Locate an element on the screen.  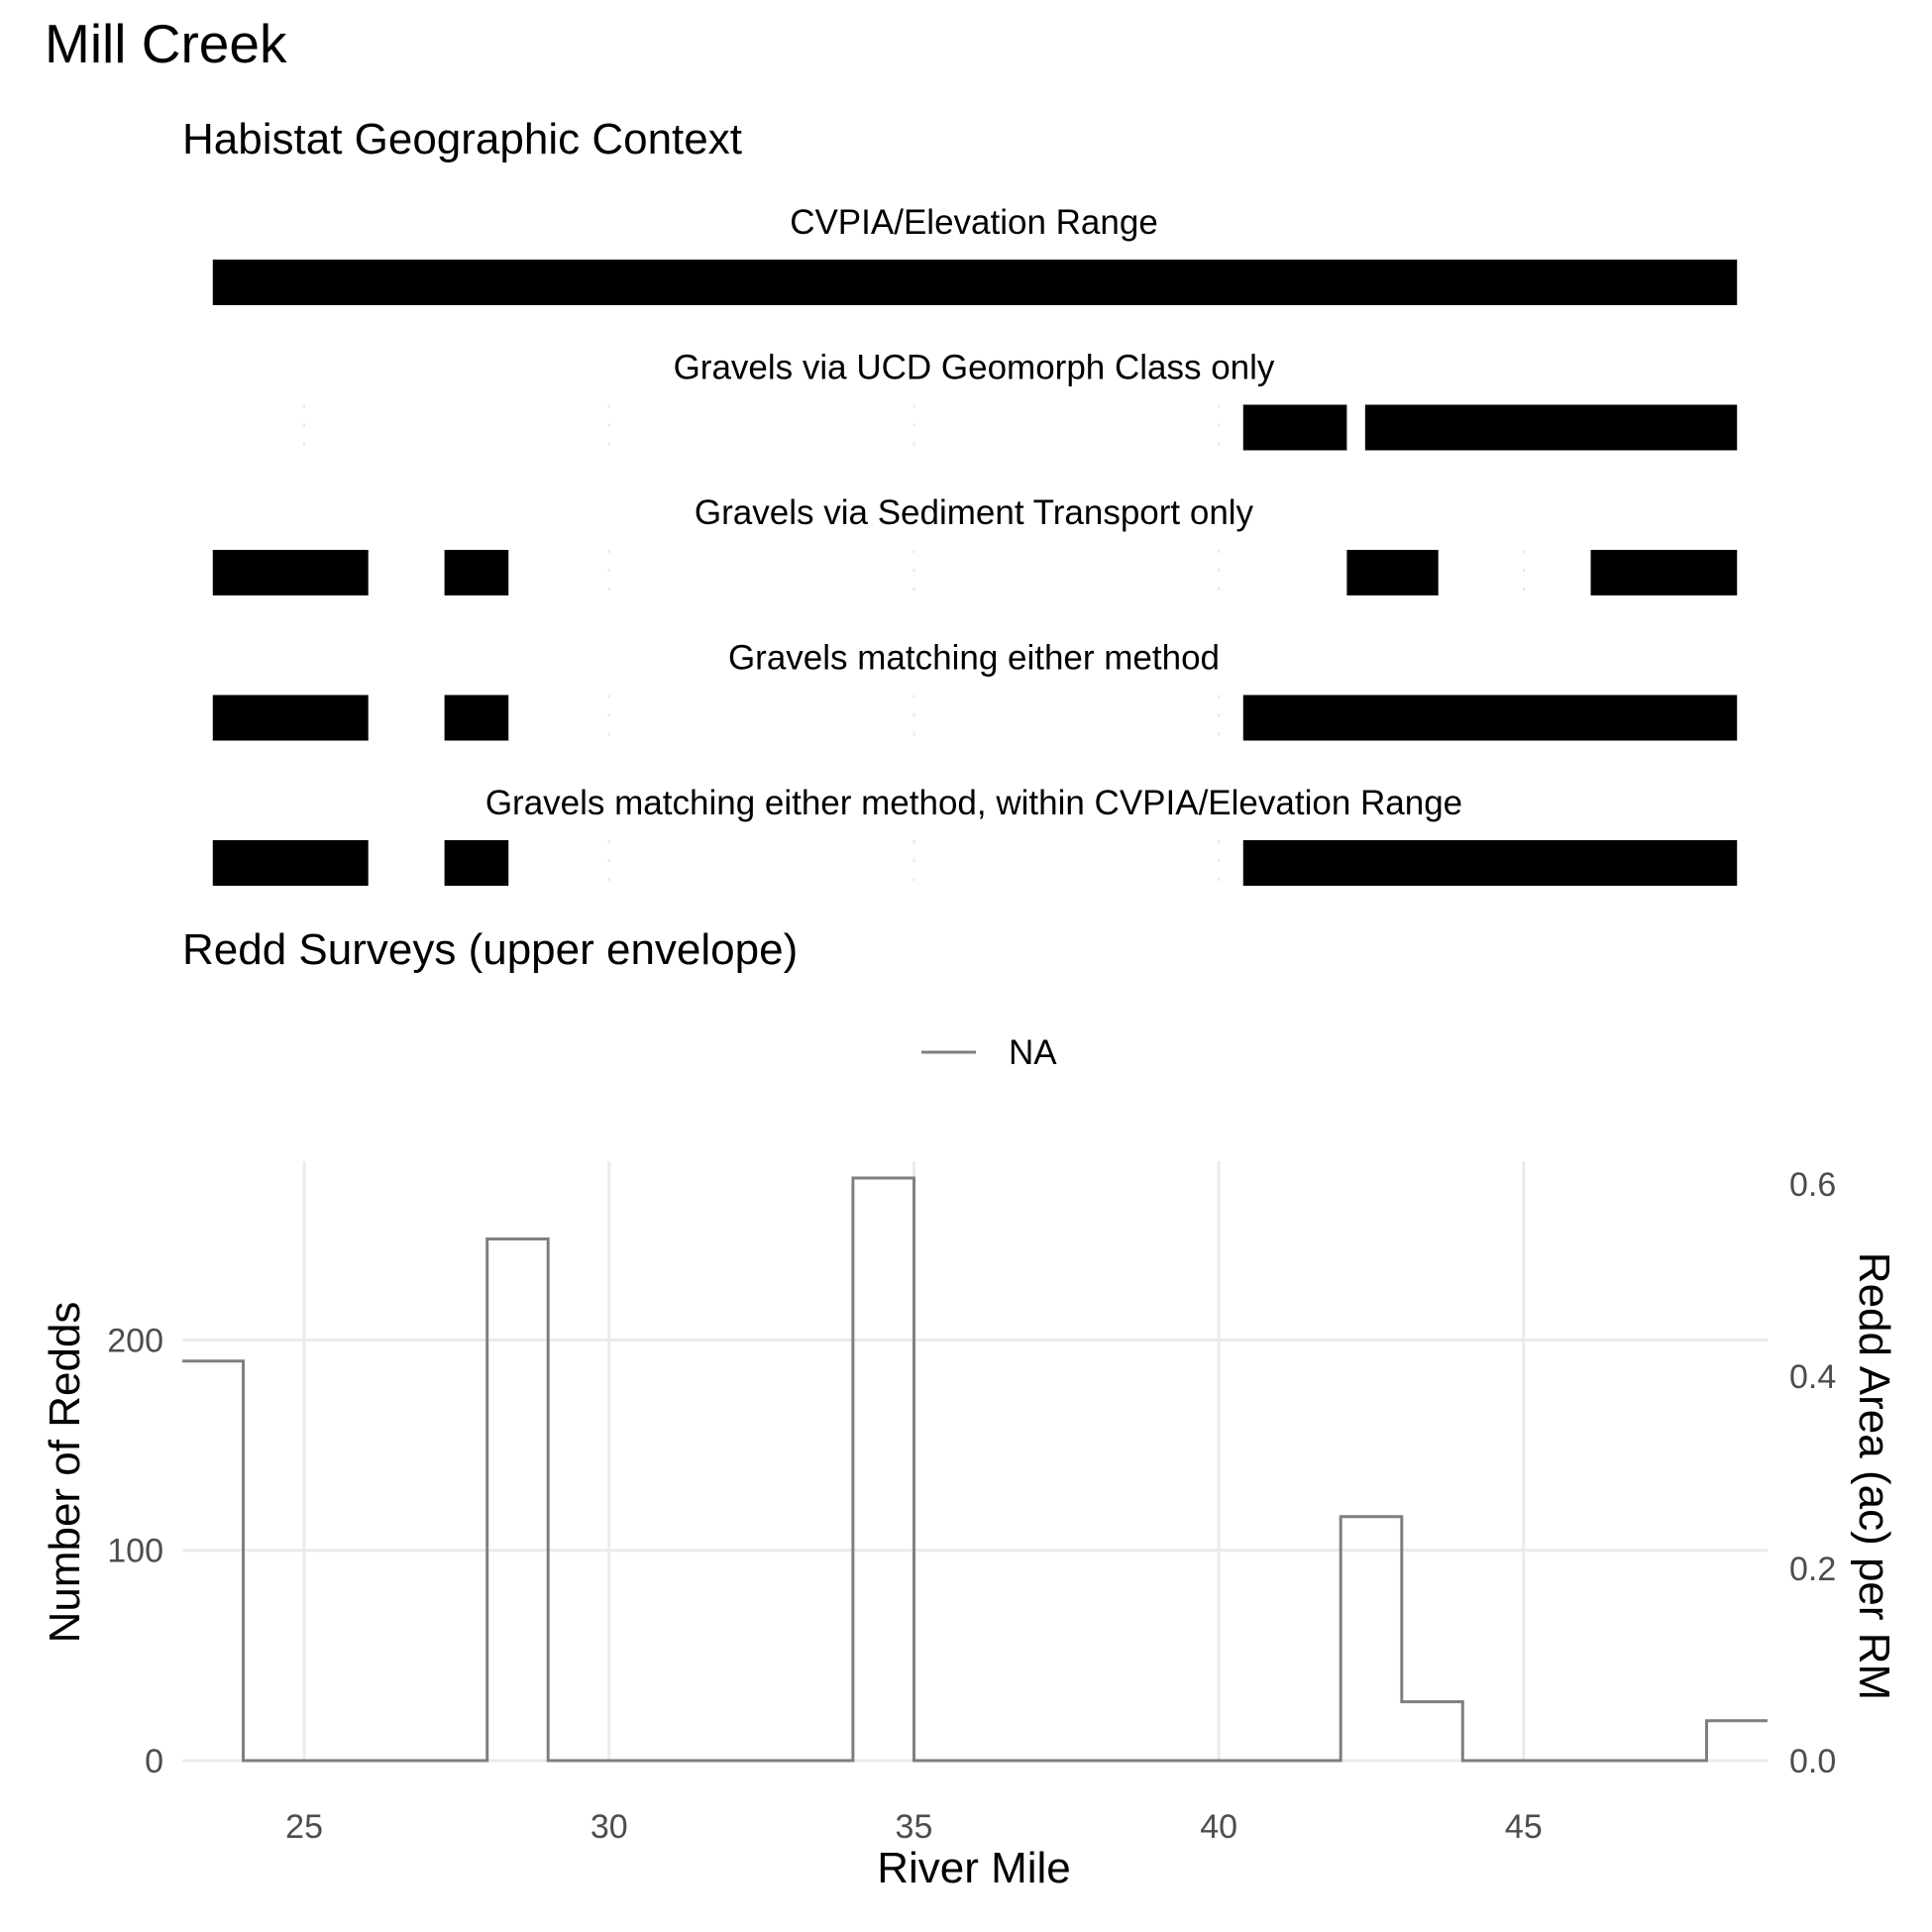
facet-label: Gravels via Sediment Transport only is located at coordinates (975, 512).